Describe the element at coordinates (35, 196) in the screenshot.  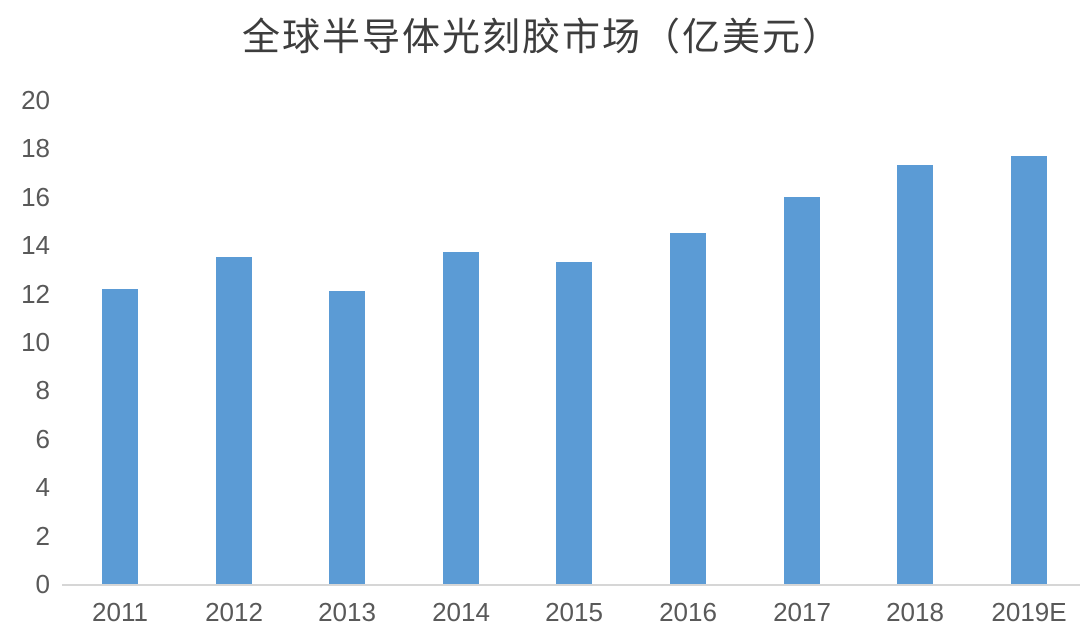
I see `y-tick-label: 16` at that location.